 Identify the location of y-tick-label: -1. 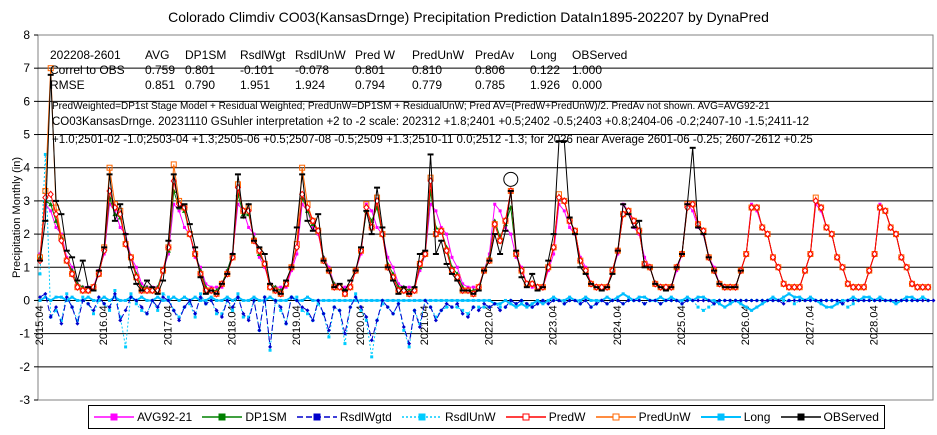
(24, 334).